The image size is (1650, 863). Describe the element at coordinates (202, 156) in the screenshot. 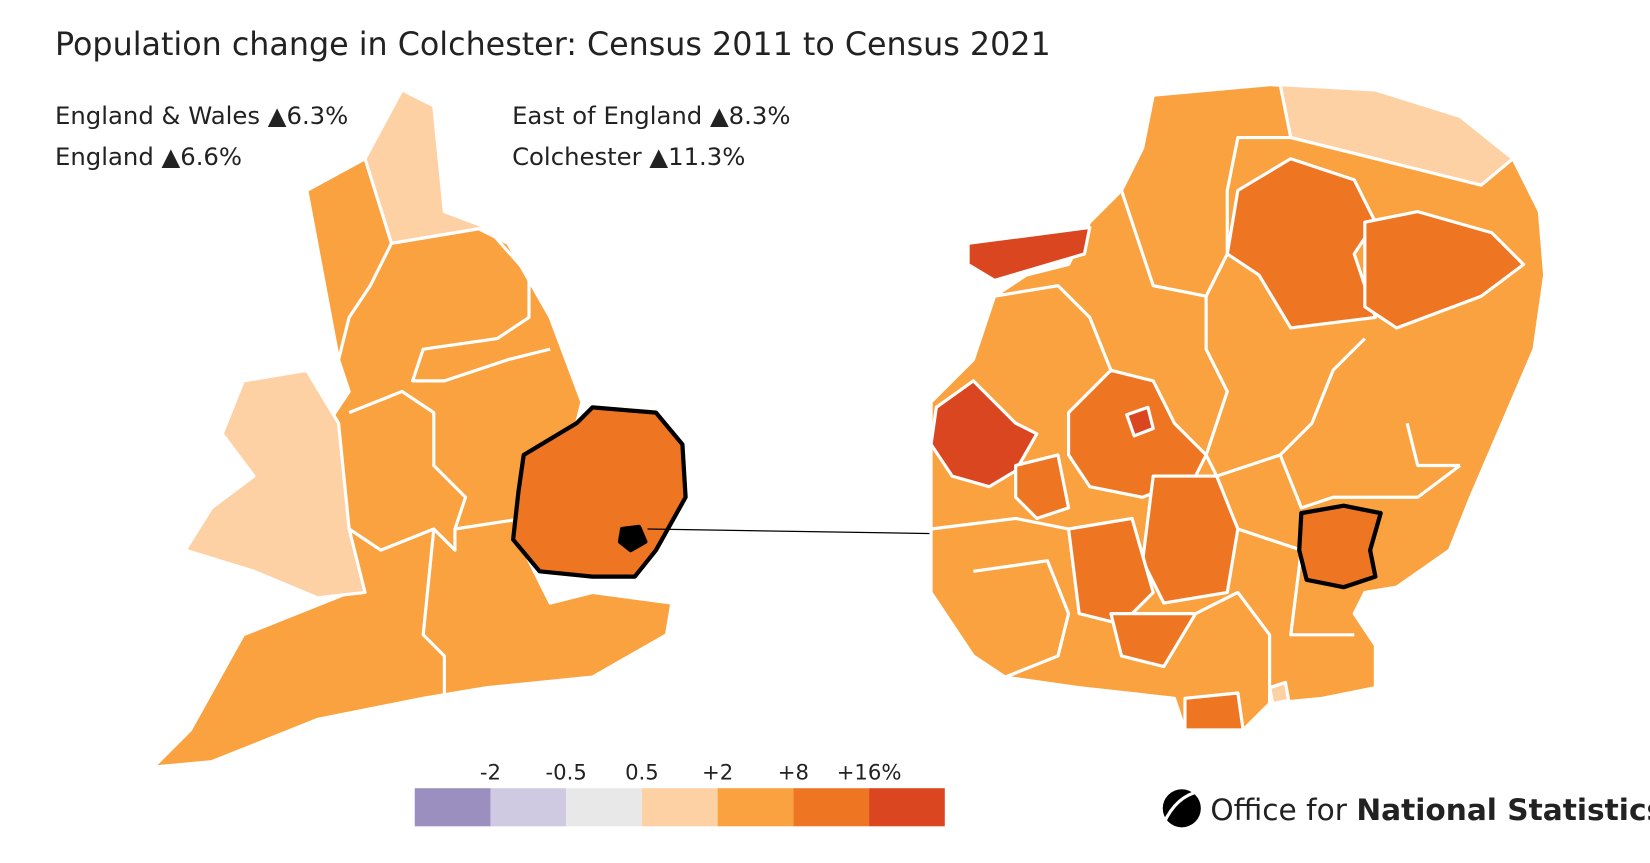

I see `stat-change: ▲6.6%` at that location.